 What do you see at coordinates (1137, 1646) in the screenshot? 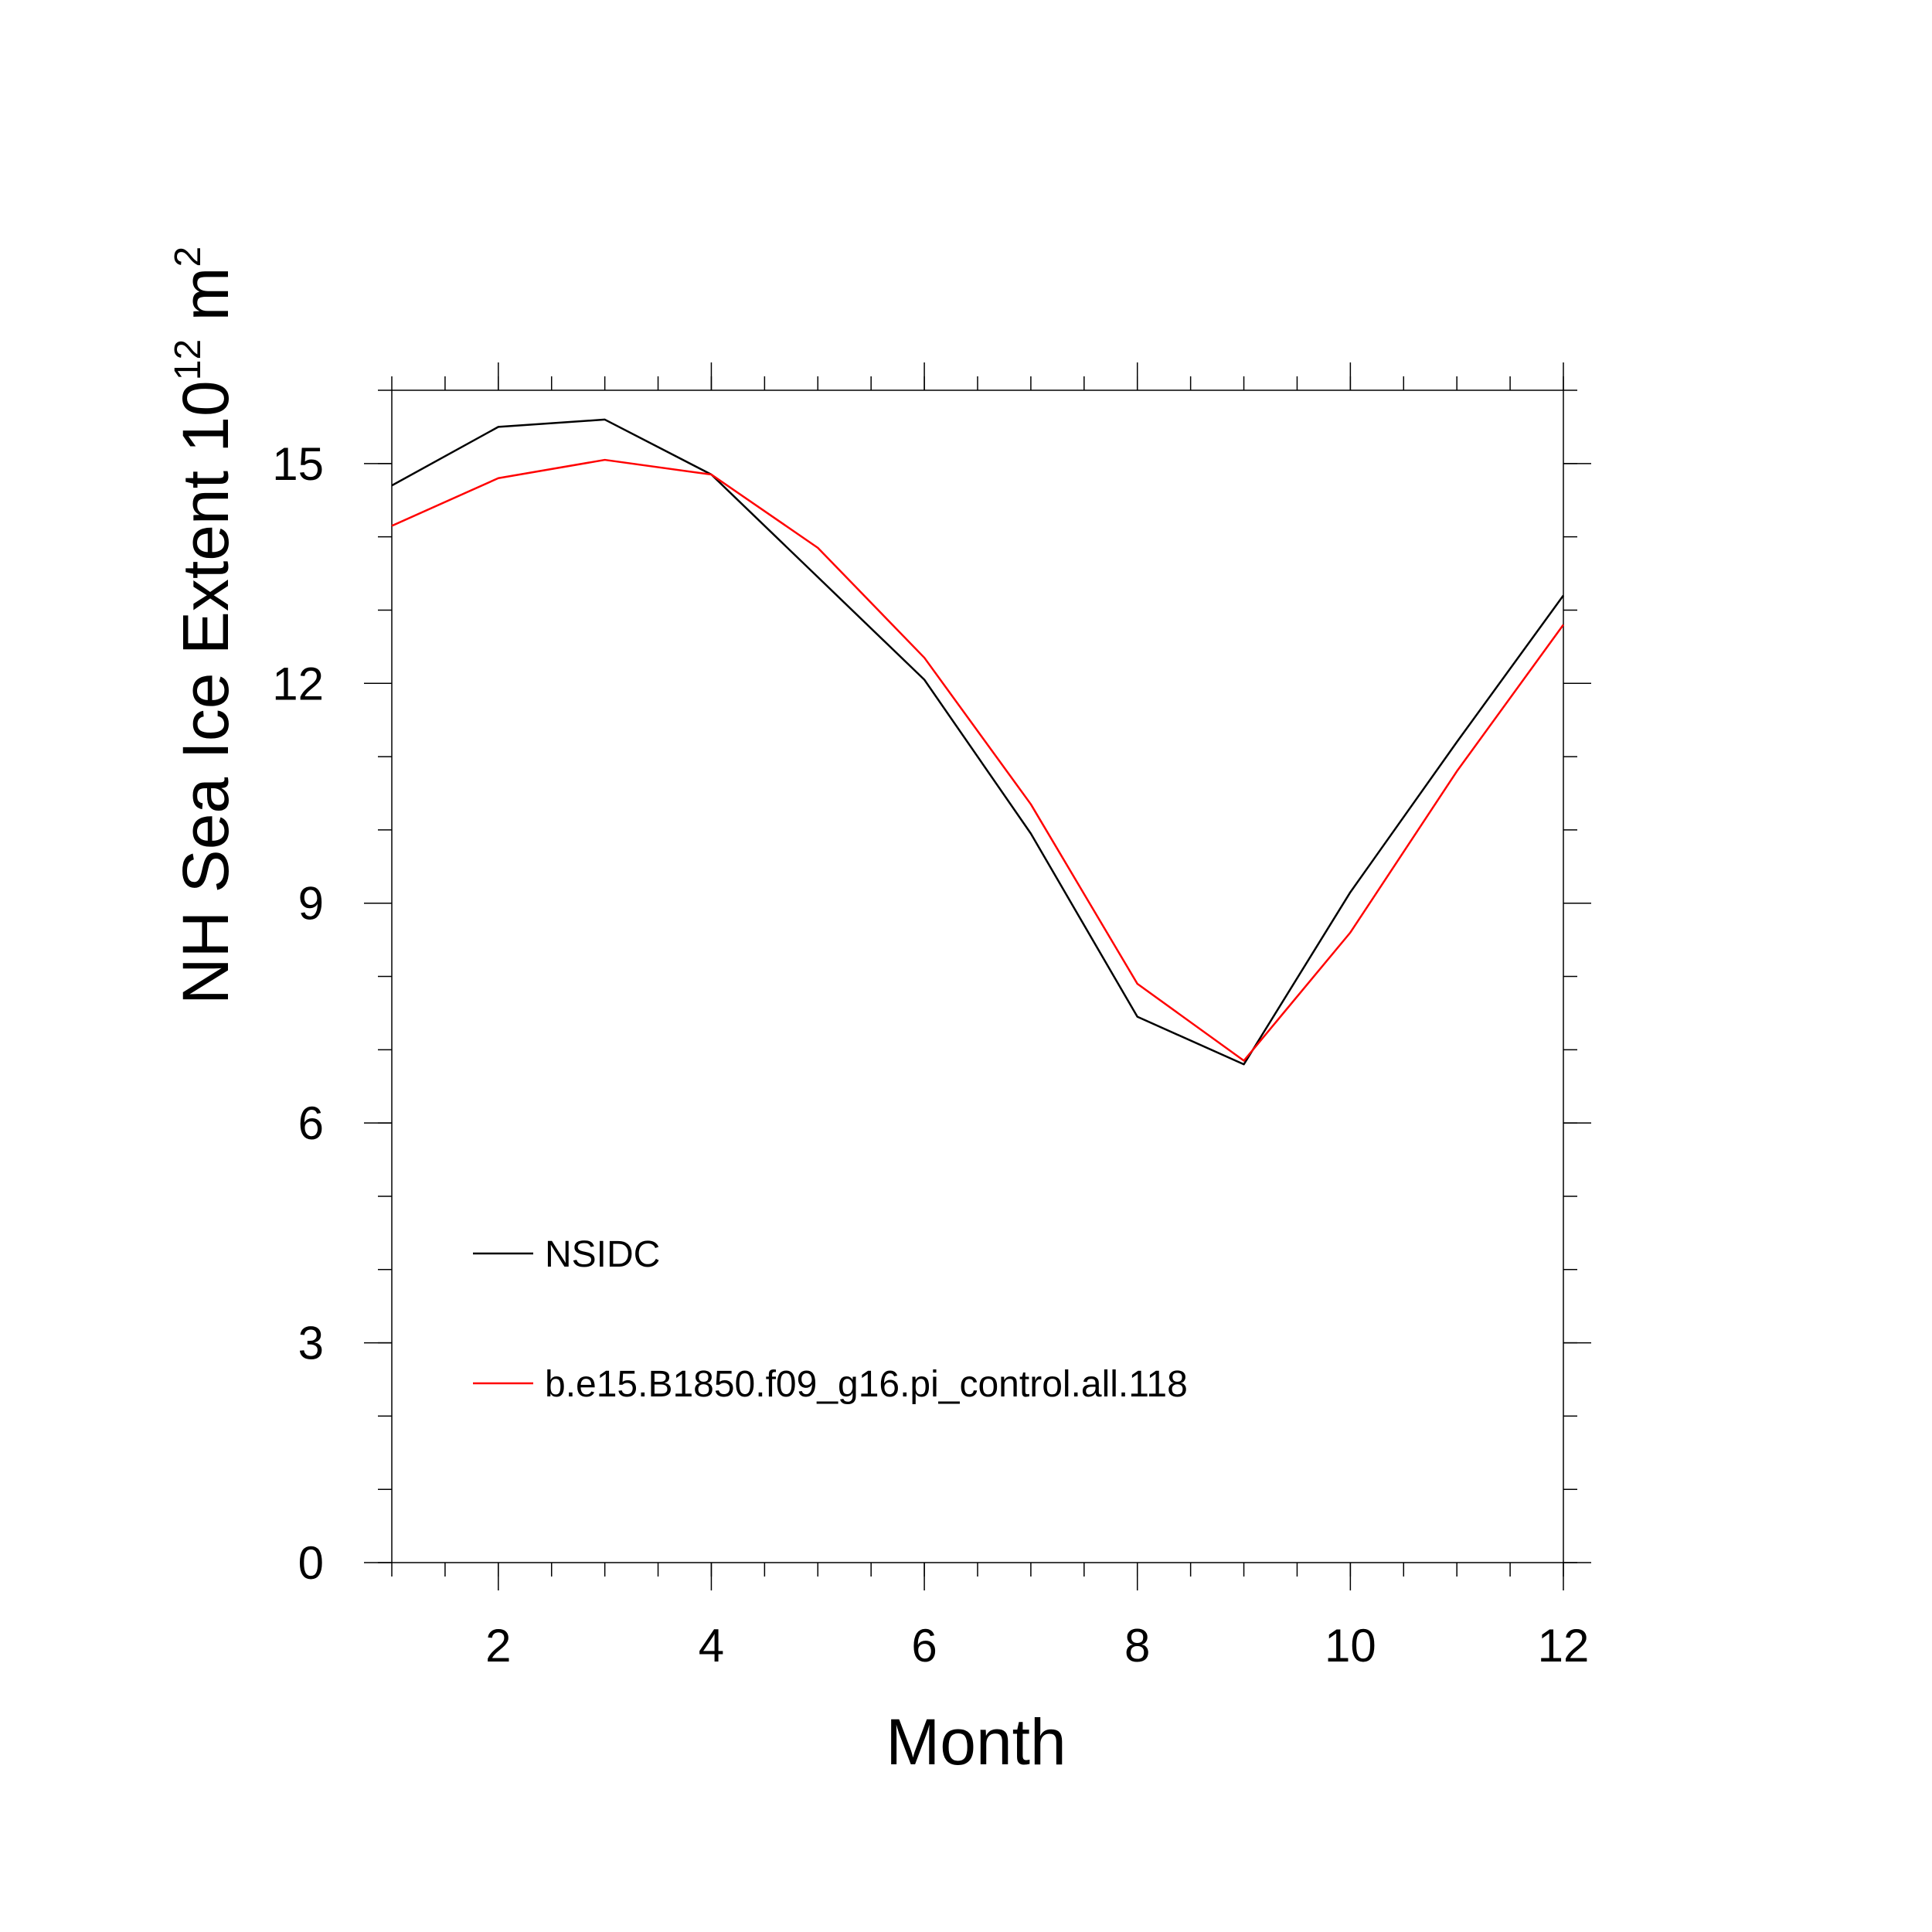
I see `x-tick-label: 8` at bounding box center [1137, 1646].